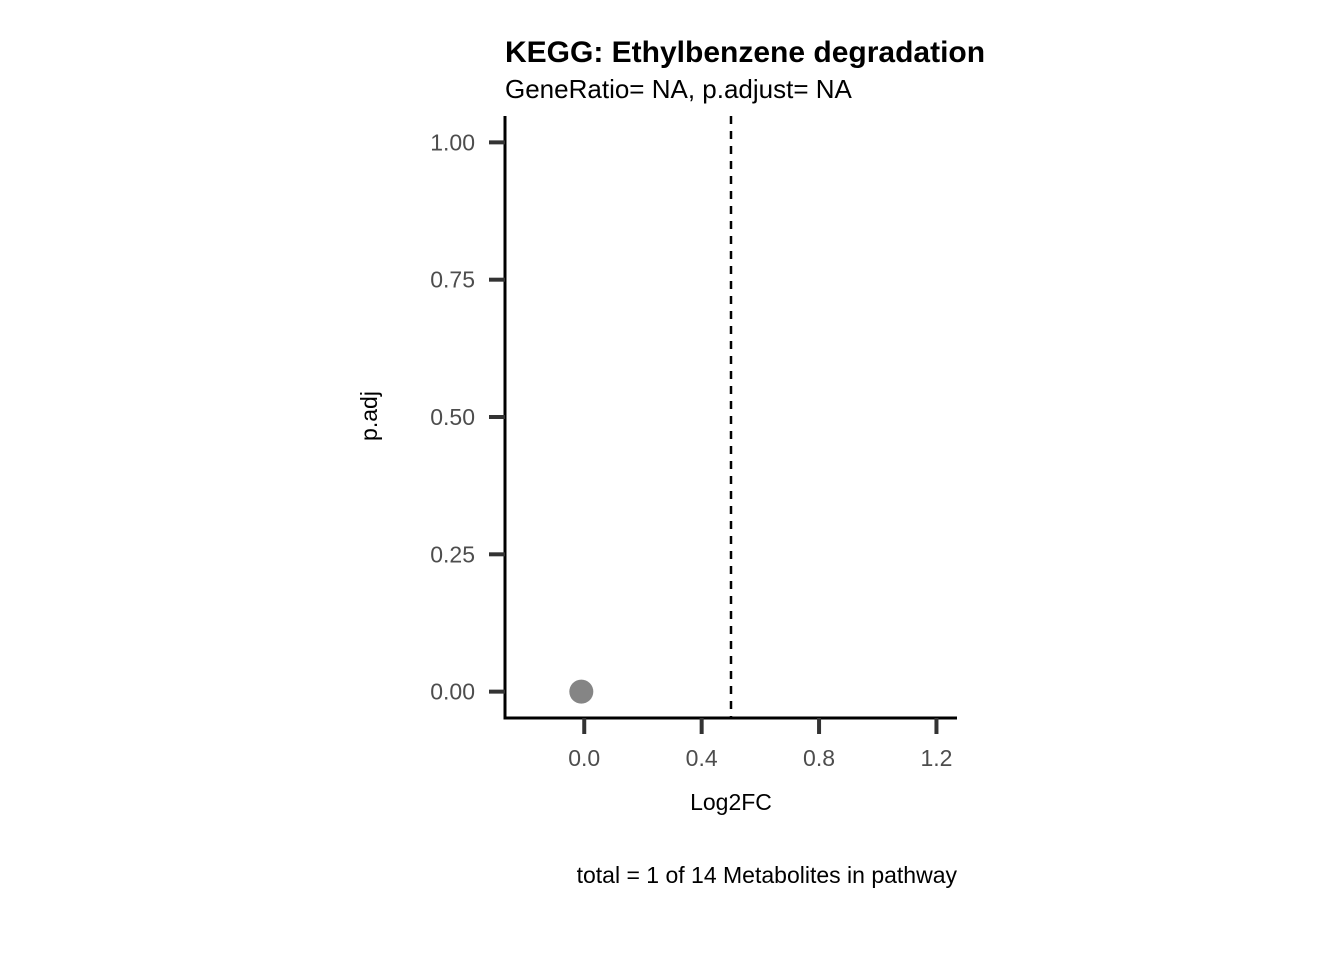  Describe the element at coordinates (819, 758) in the screenshot. I see `x-tick-label: 0.8` at that location.